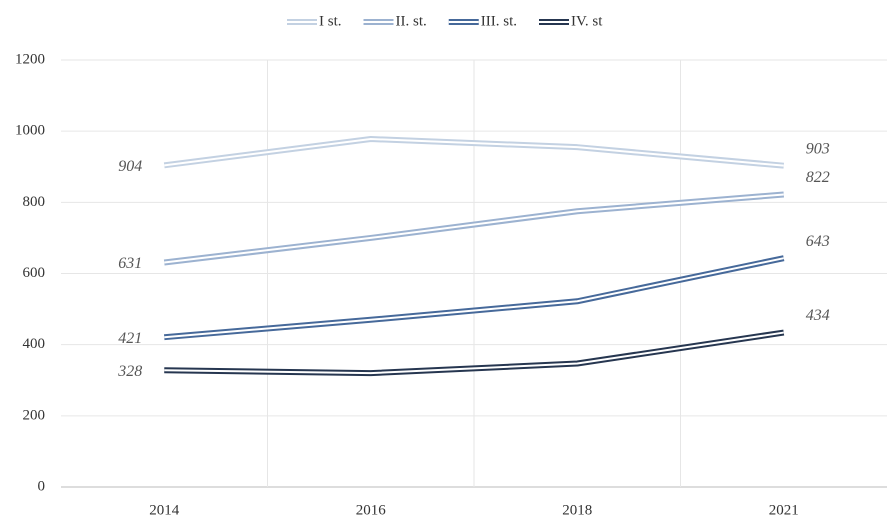  Describe the element at coordinates (818, 315) in the screenshot. I see `value-label: 434` at that location.